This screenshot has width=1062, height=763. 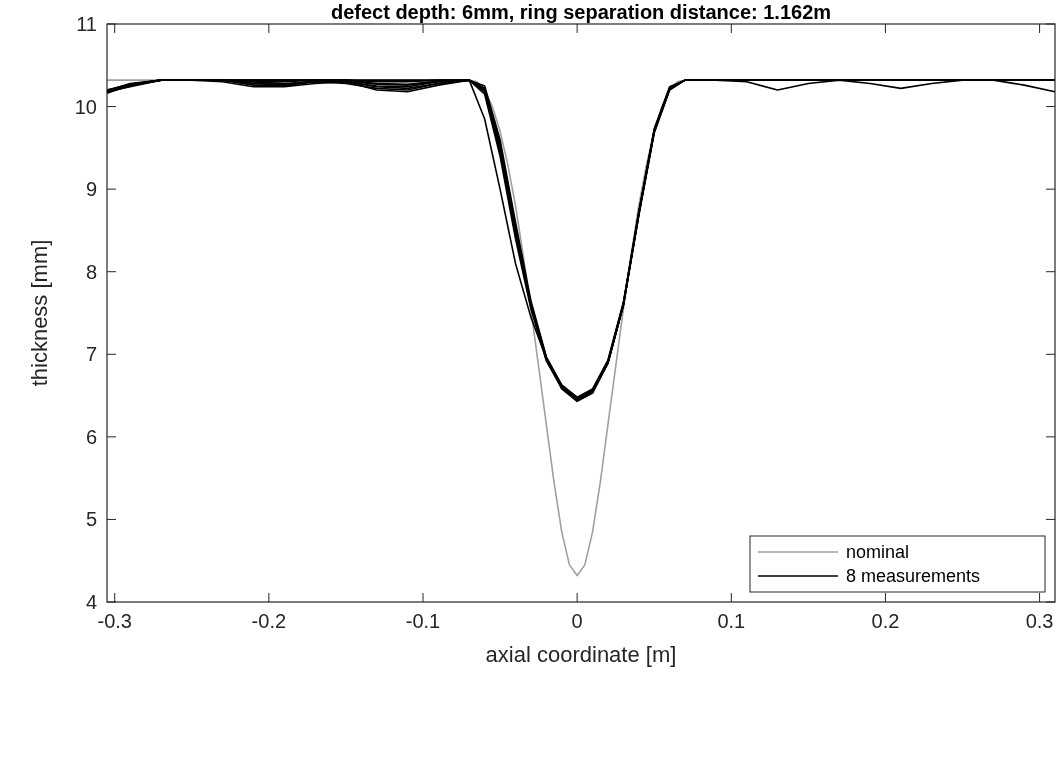 I want to click on y-tick-label: 9, so click(x=91, y=189).